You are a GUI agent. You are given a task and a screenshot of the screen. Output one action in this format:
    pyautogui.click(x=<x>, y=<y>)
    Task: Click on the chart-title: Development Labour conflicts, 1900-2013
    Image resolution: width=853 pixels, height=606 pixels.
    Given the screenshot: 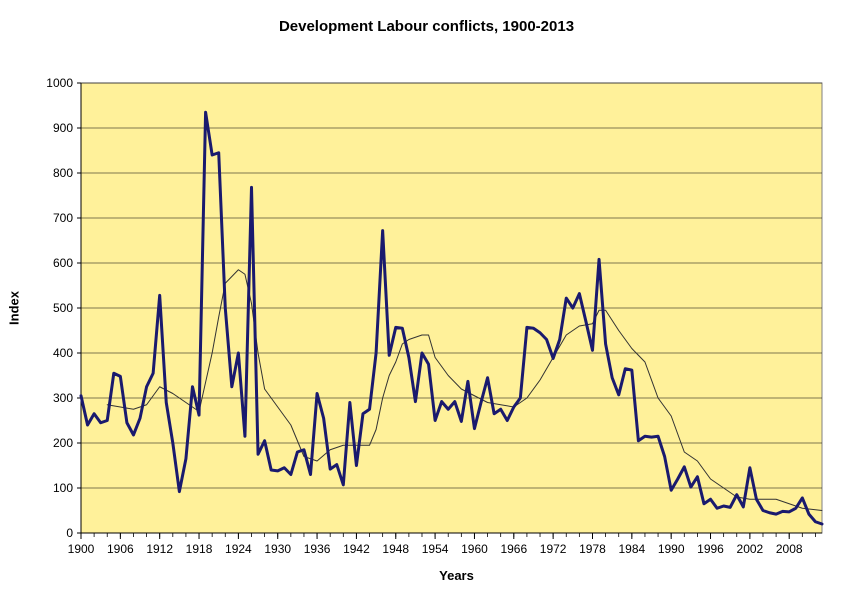 What is the action you would take?
    pyautogui.click(x=426, y=26)
    